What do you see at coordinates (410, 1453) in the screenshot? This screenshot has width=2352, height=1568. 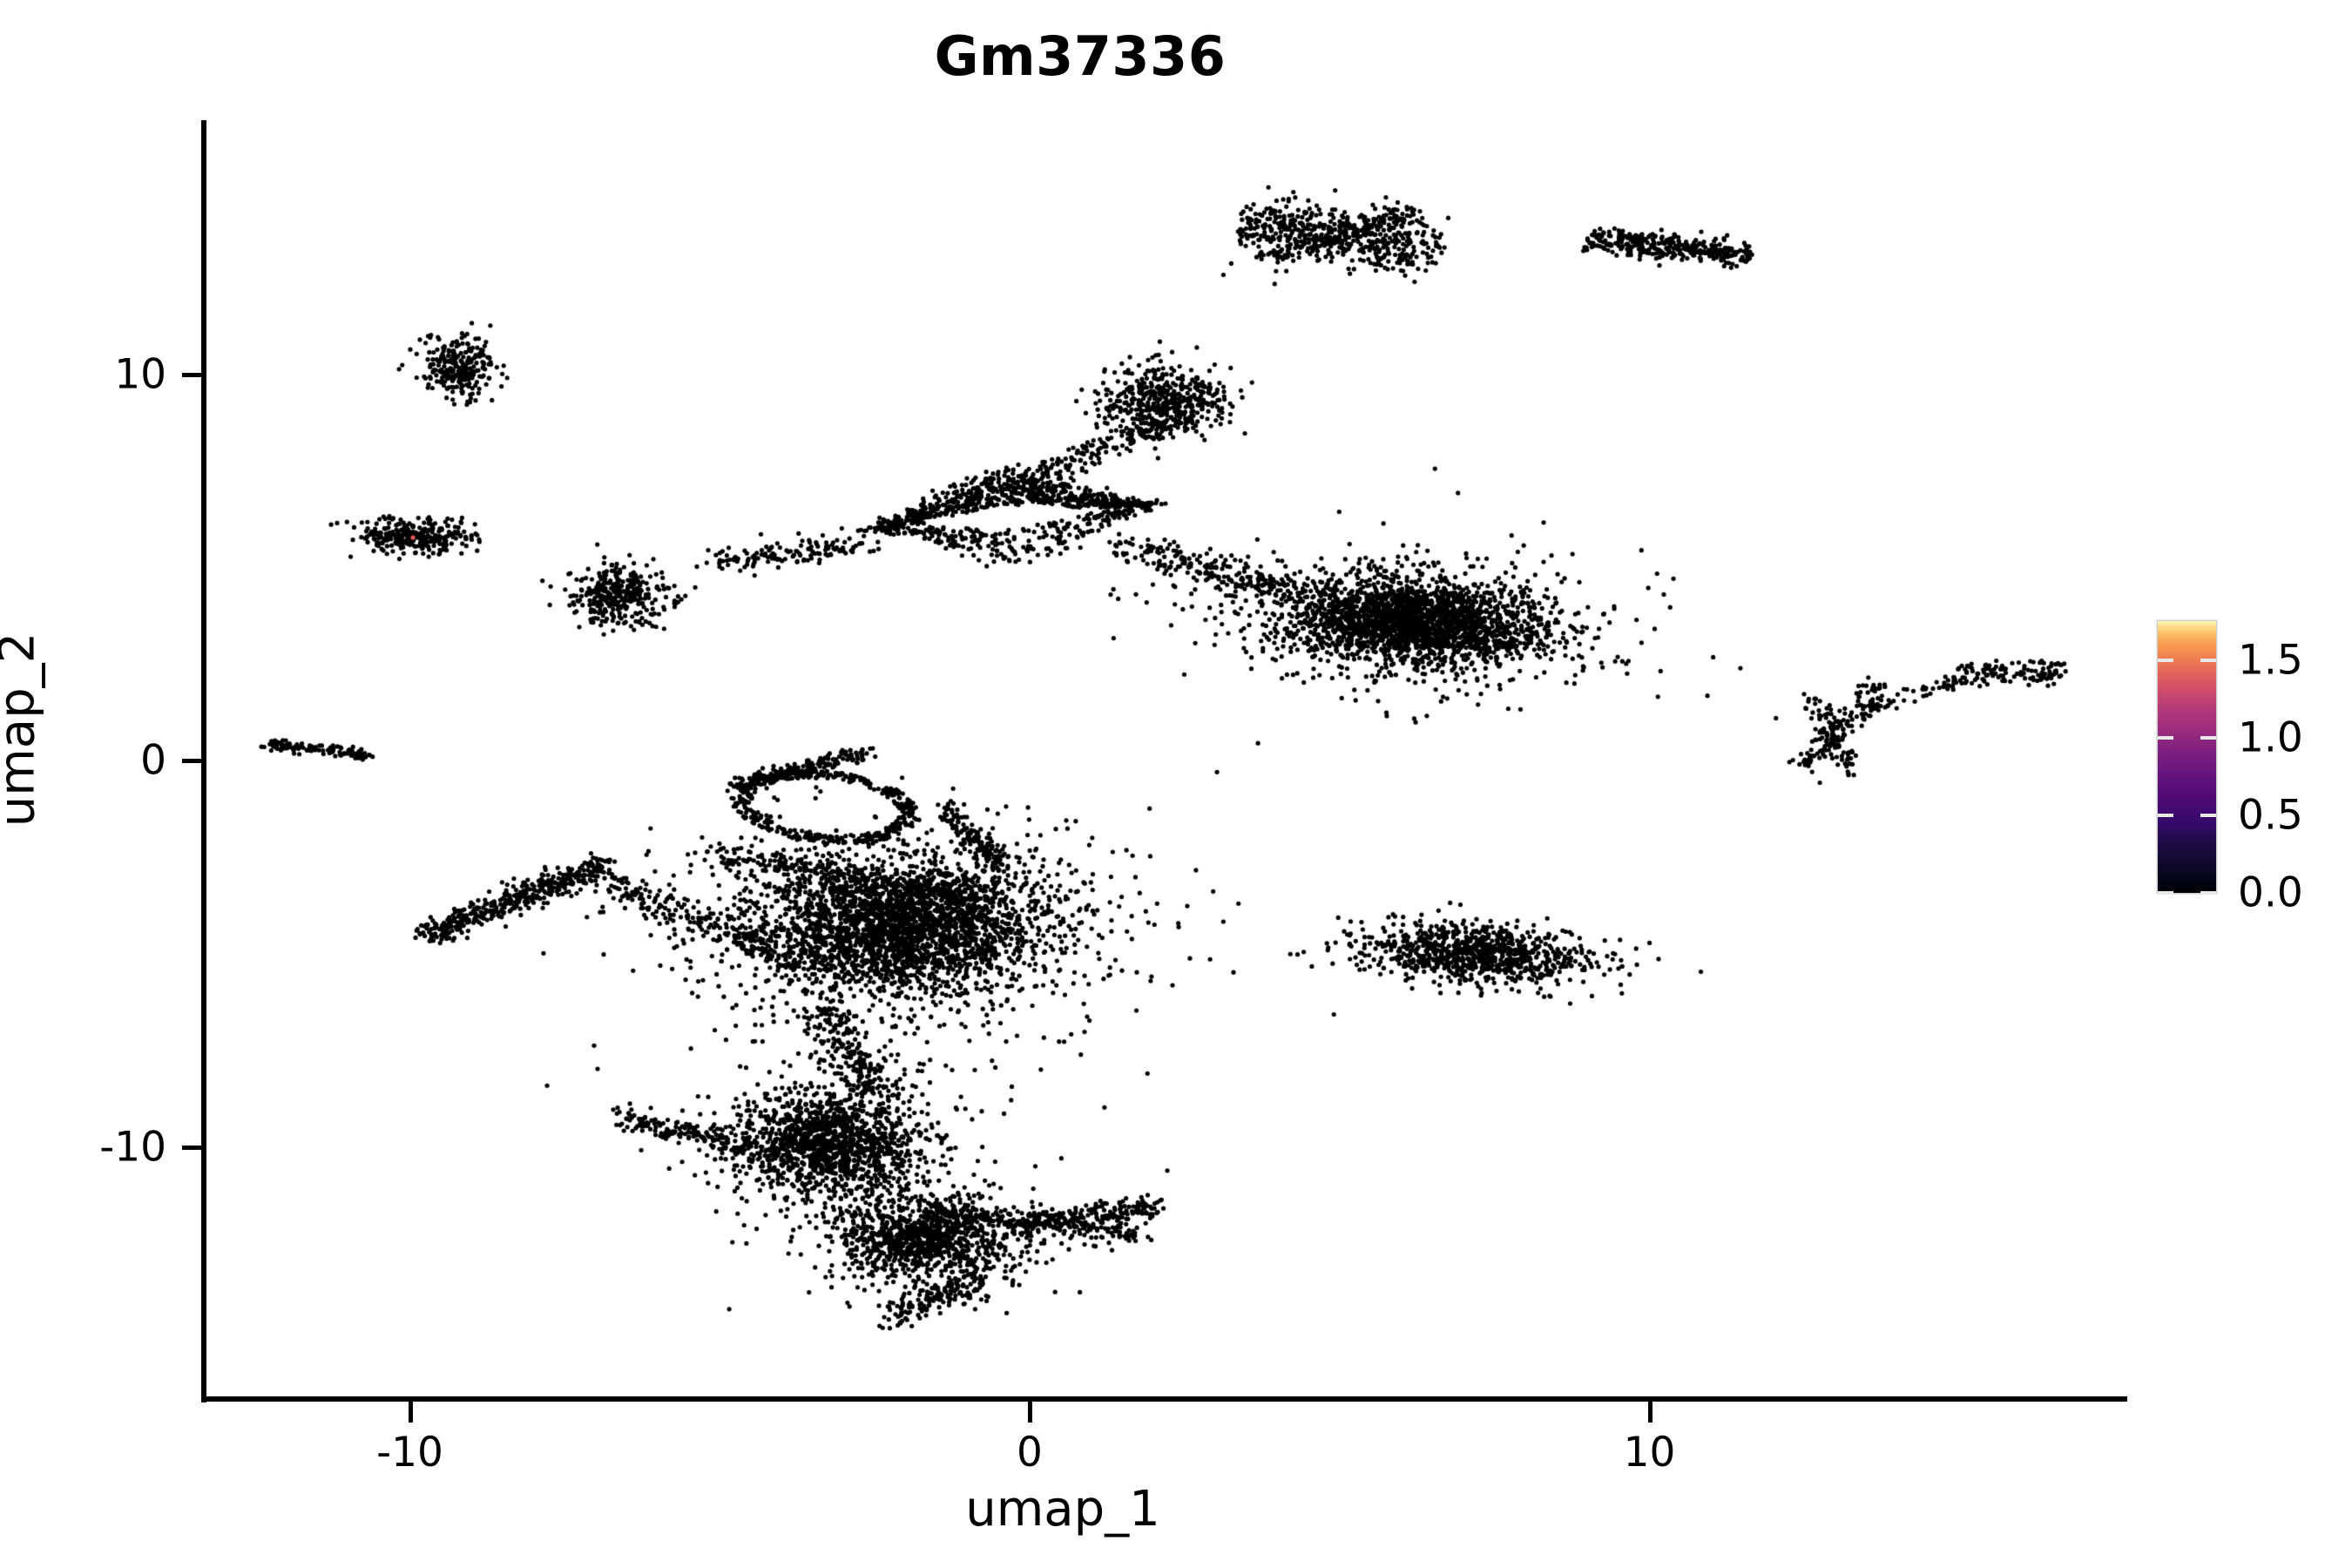 I see `x-tick-label: -10` at bounding box center [410, 1453].